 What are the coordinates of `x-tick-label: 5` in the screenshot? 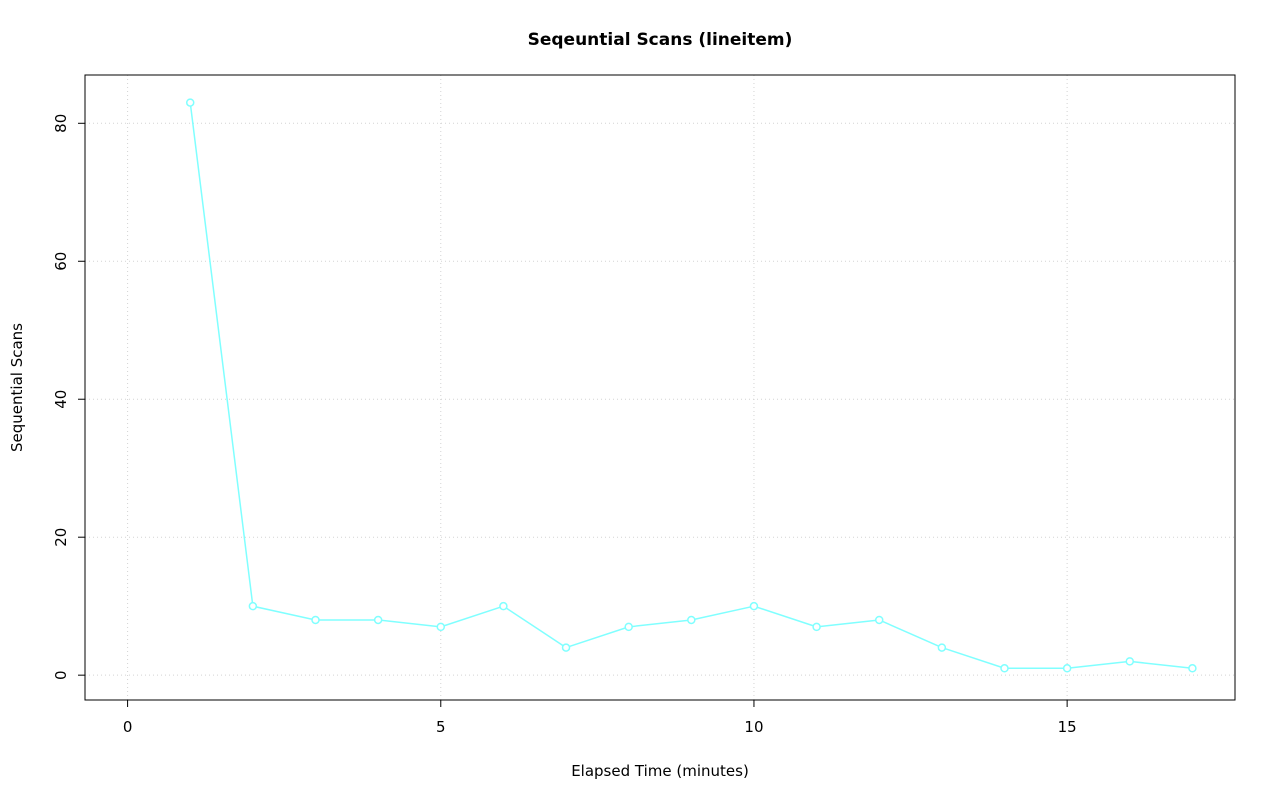 It's located at (441, 727).